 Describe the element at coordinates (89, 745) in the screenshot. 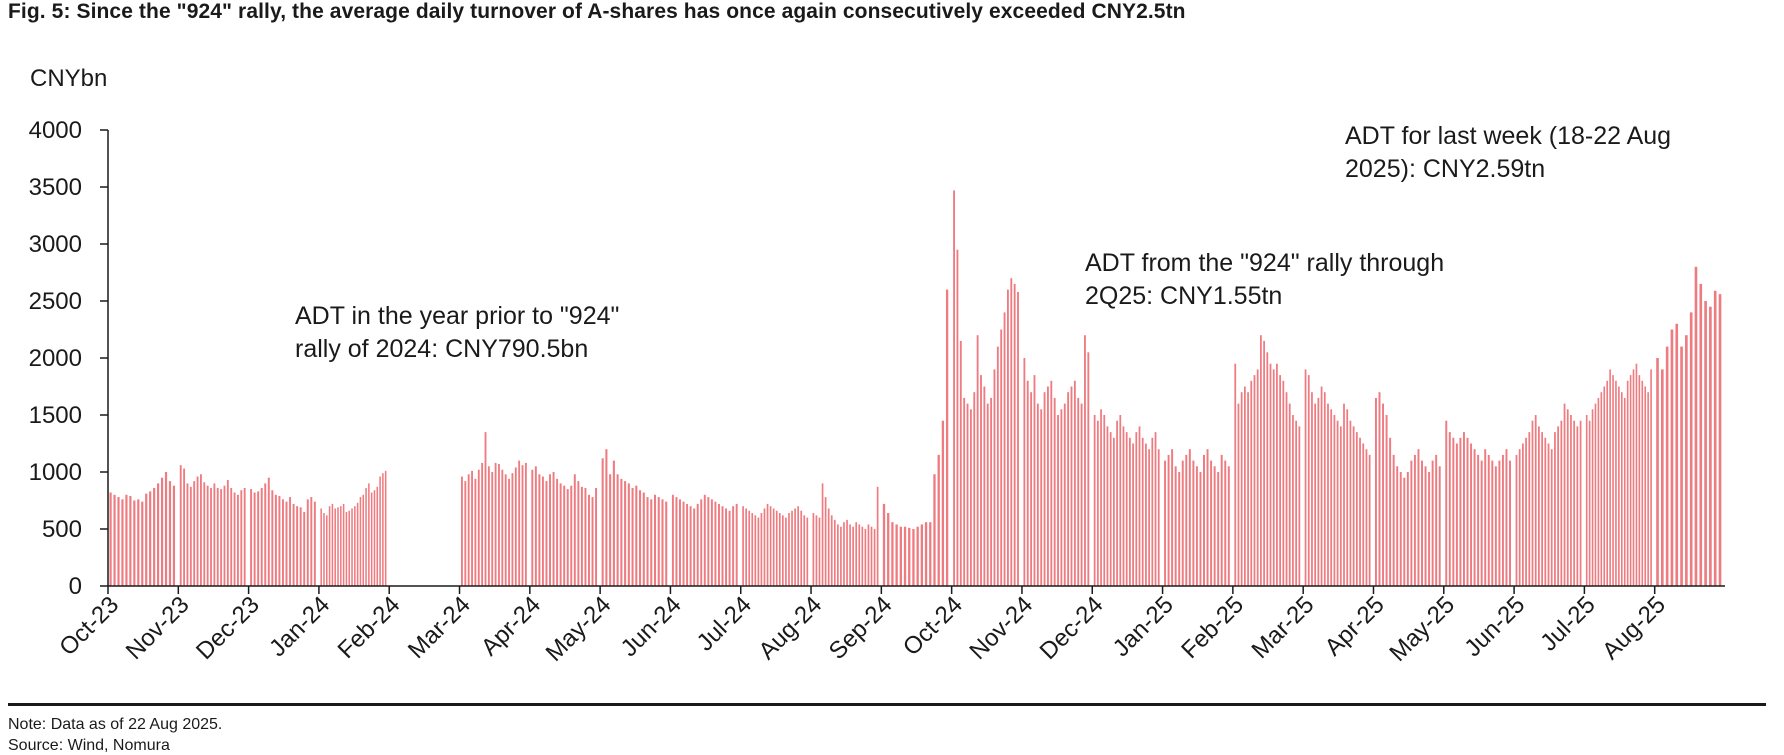

I see `chart-source: Source: Wind, Nomura` at that location.